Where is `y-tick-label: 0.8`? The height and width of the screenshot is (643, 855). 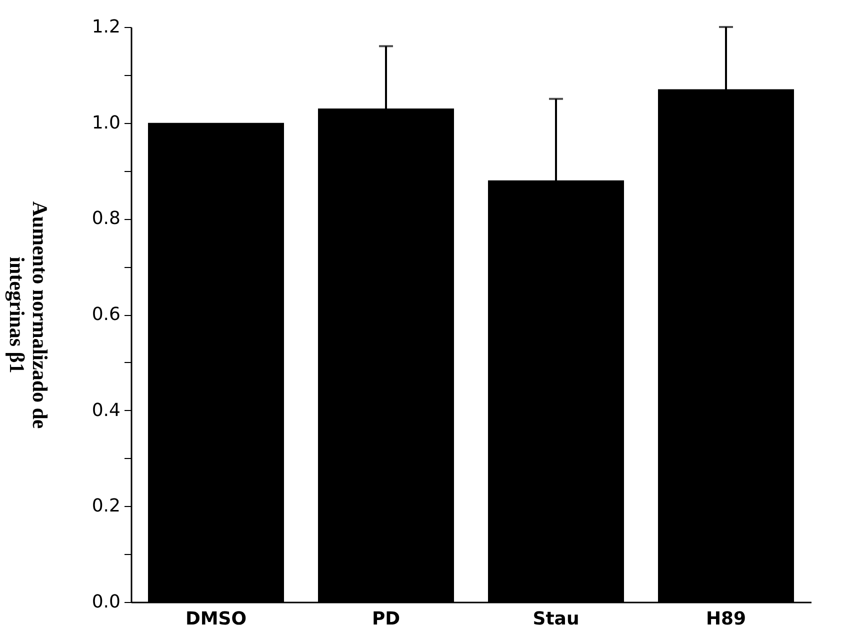
y-tick-label: 0.8 is located at coordinates (106, 219).